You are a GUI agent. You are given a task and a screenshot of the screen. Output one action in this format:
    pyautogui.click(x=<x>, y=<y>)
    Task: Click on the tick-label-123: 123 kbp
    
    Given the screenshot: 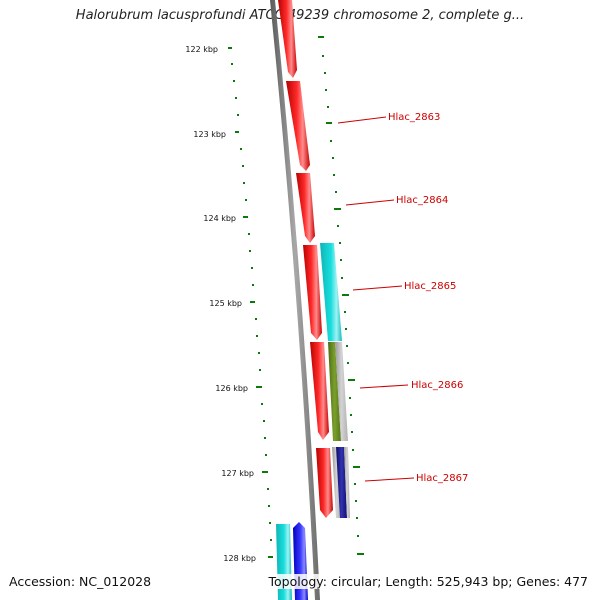 What is the action you would take?
    pyautogui.click(x=209, y=134)
    